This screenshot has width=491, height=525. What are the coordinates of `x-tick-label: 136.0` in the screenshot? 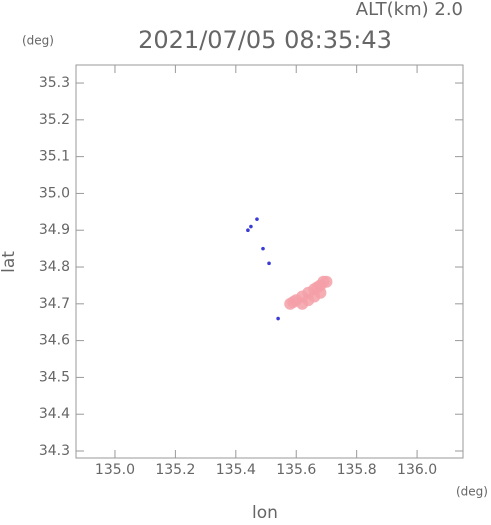 It's located at (417, 470).